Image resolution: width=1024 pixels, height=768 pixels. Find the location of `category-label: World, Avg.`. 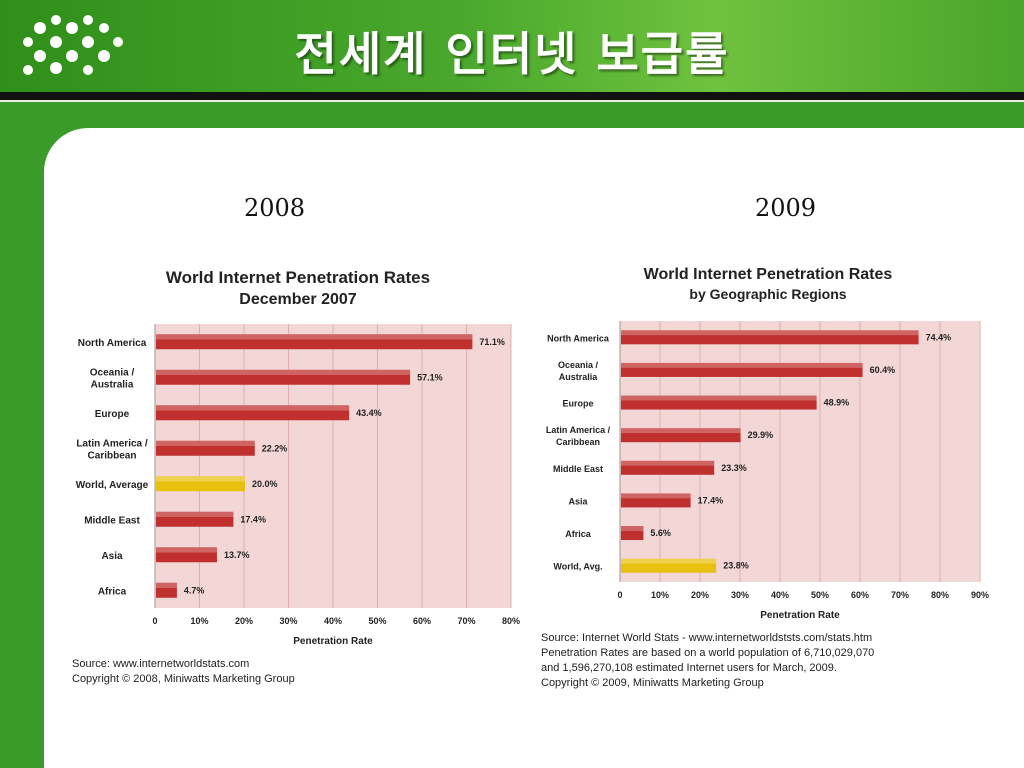

category-label: World, Avg. is located at coordinates (577, 567).